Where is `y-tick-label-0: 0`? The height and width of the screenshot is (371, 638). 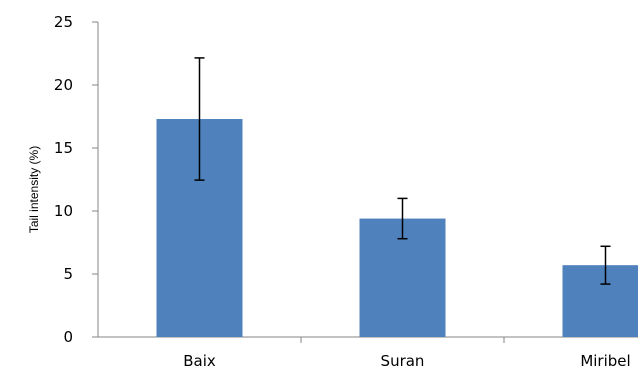
y-tick-label-0: 0 is located at coordinates (68, 337).